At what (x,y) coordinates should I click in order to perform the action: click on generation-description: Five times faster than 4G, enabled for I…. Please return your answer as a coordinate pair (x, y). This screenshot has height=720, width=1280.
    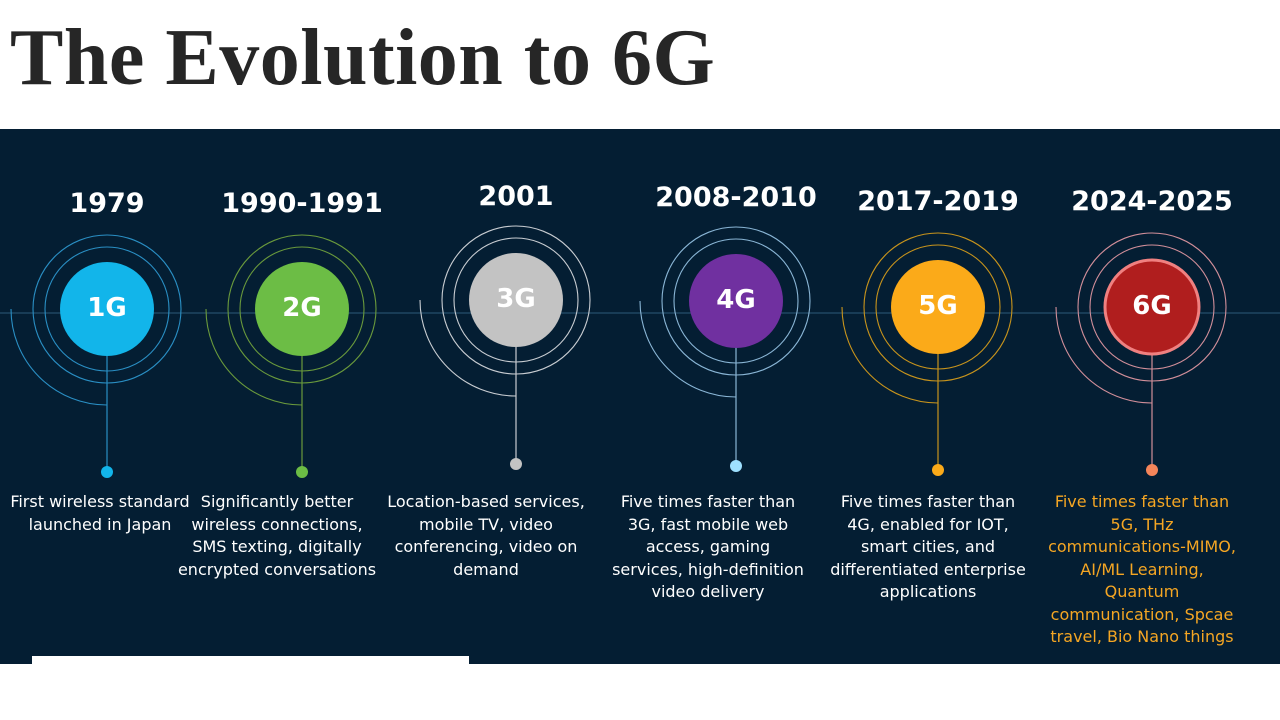
    Looking at the image, I should click on (928, 546).